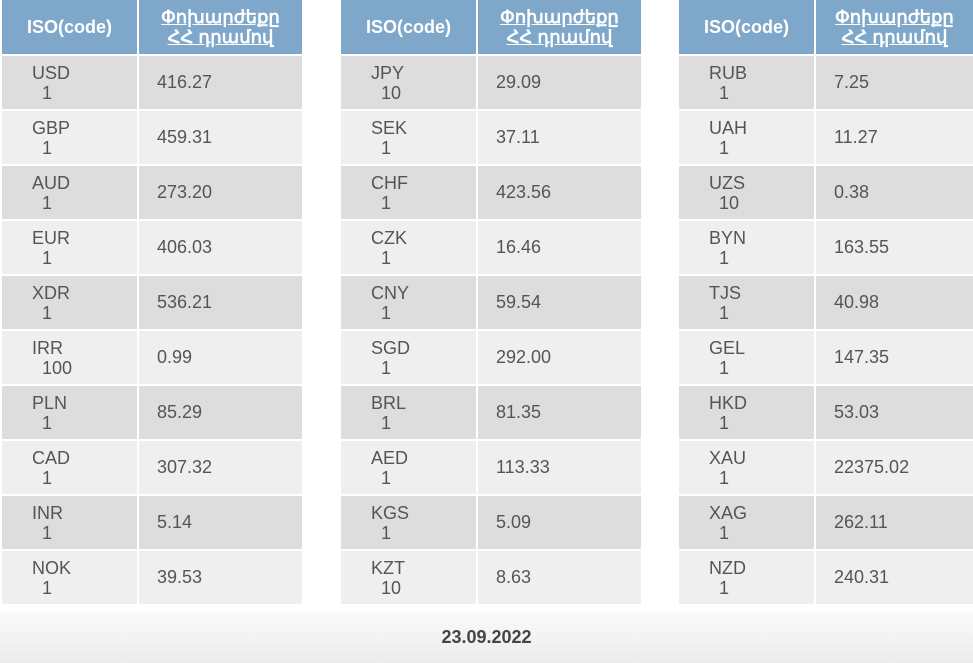  What do you see at coordinates (409, 82) in the screenshot?
I see `iso-cell: JPY 10` at bounding box center [409, 82].